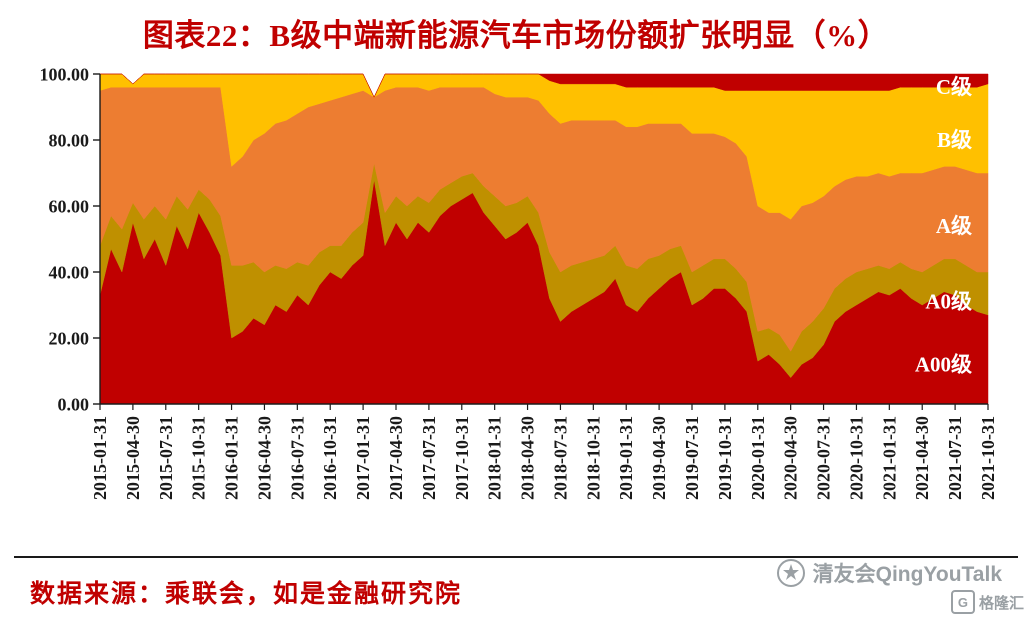  Describe the element at coordinates (363, 458) in the screenshot. I see `x-tick-label: 2017-01-31` at that location.